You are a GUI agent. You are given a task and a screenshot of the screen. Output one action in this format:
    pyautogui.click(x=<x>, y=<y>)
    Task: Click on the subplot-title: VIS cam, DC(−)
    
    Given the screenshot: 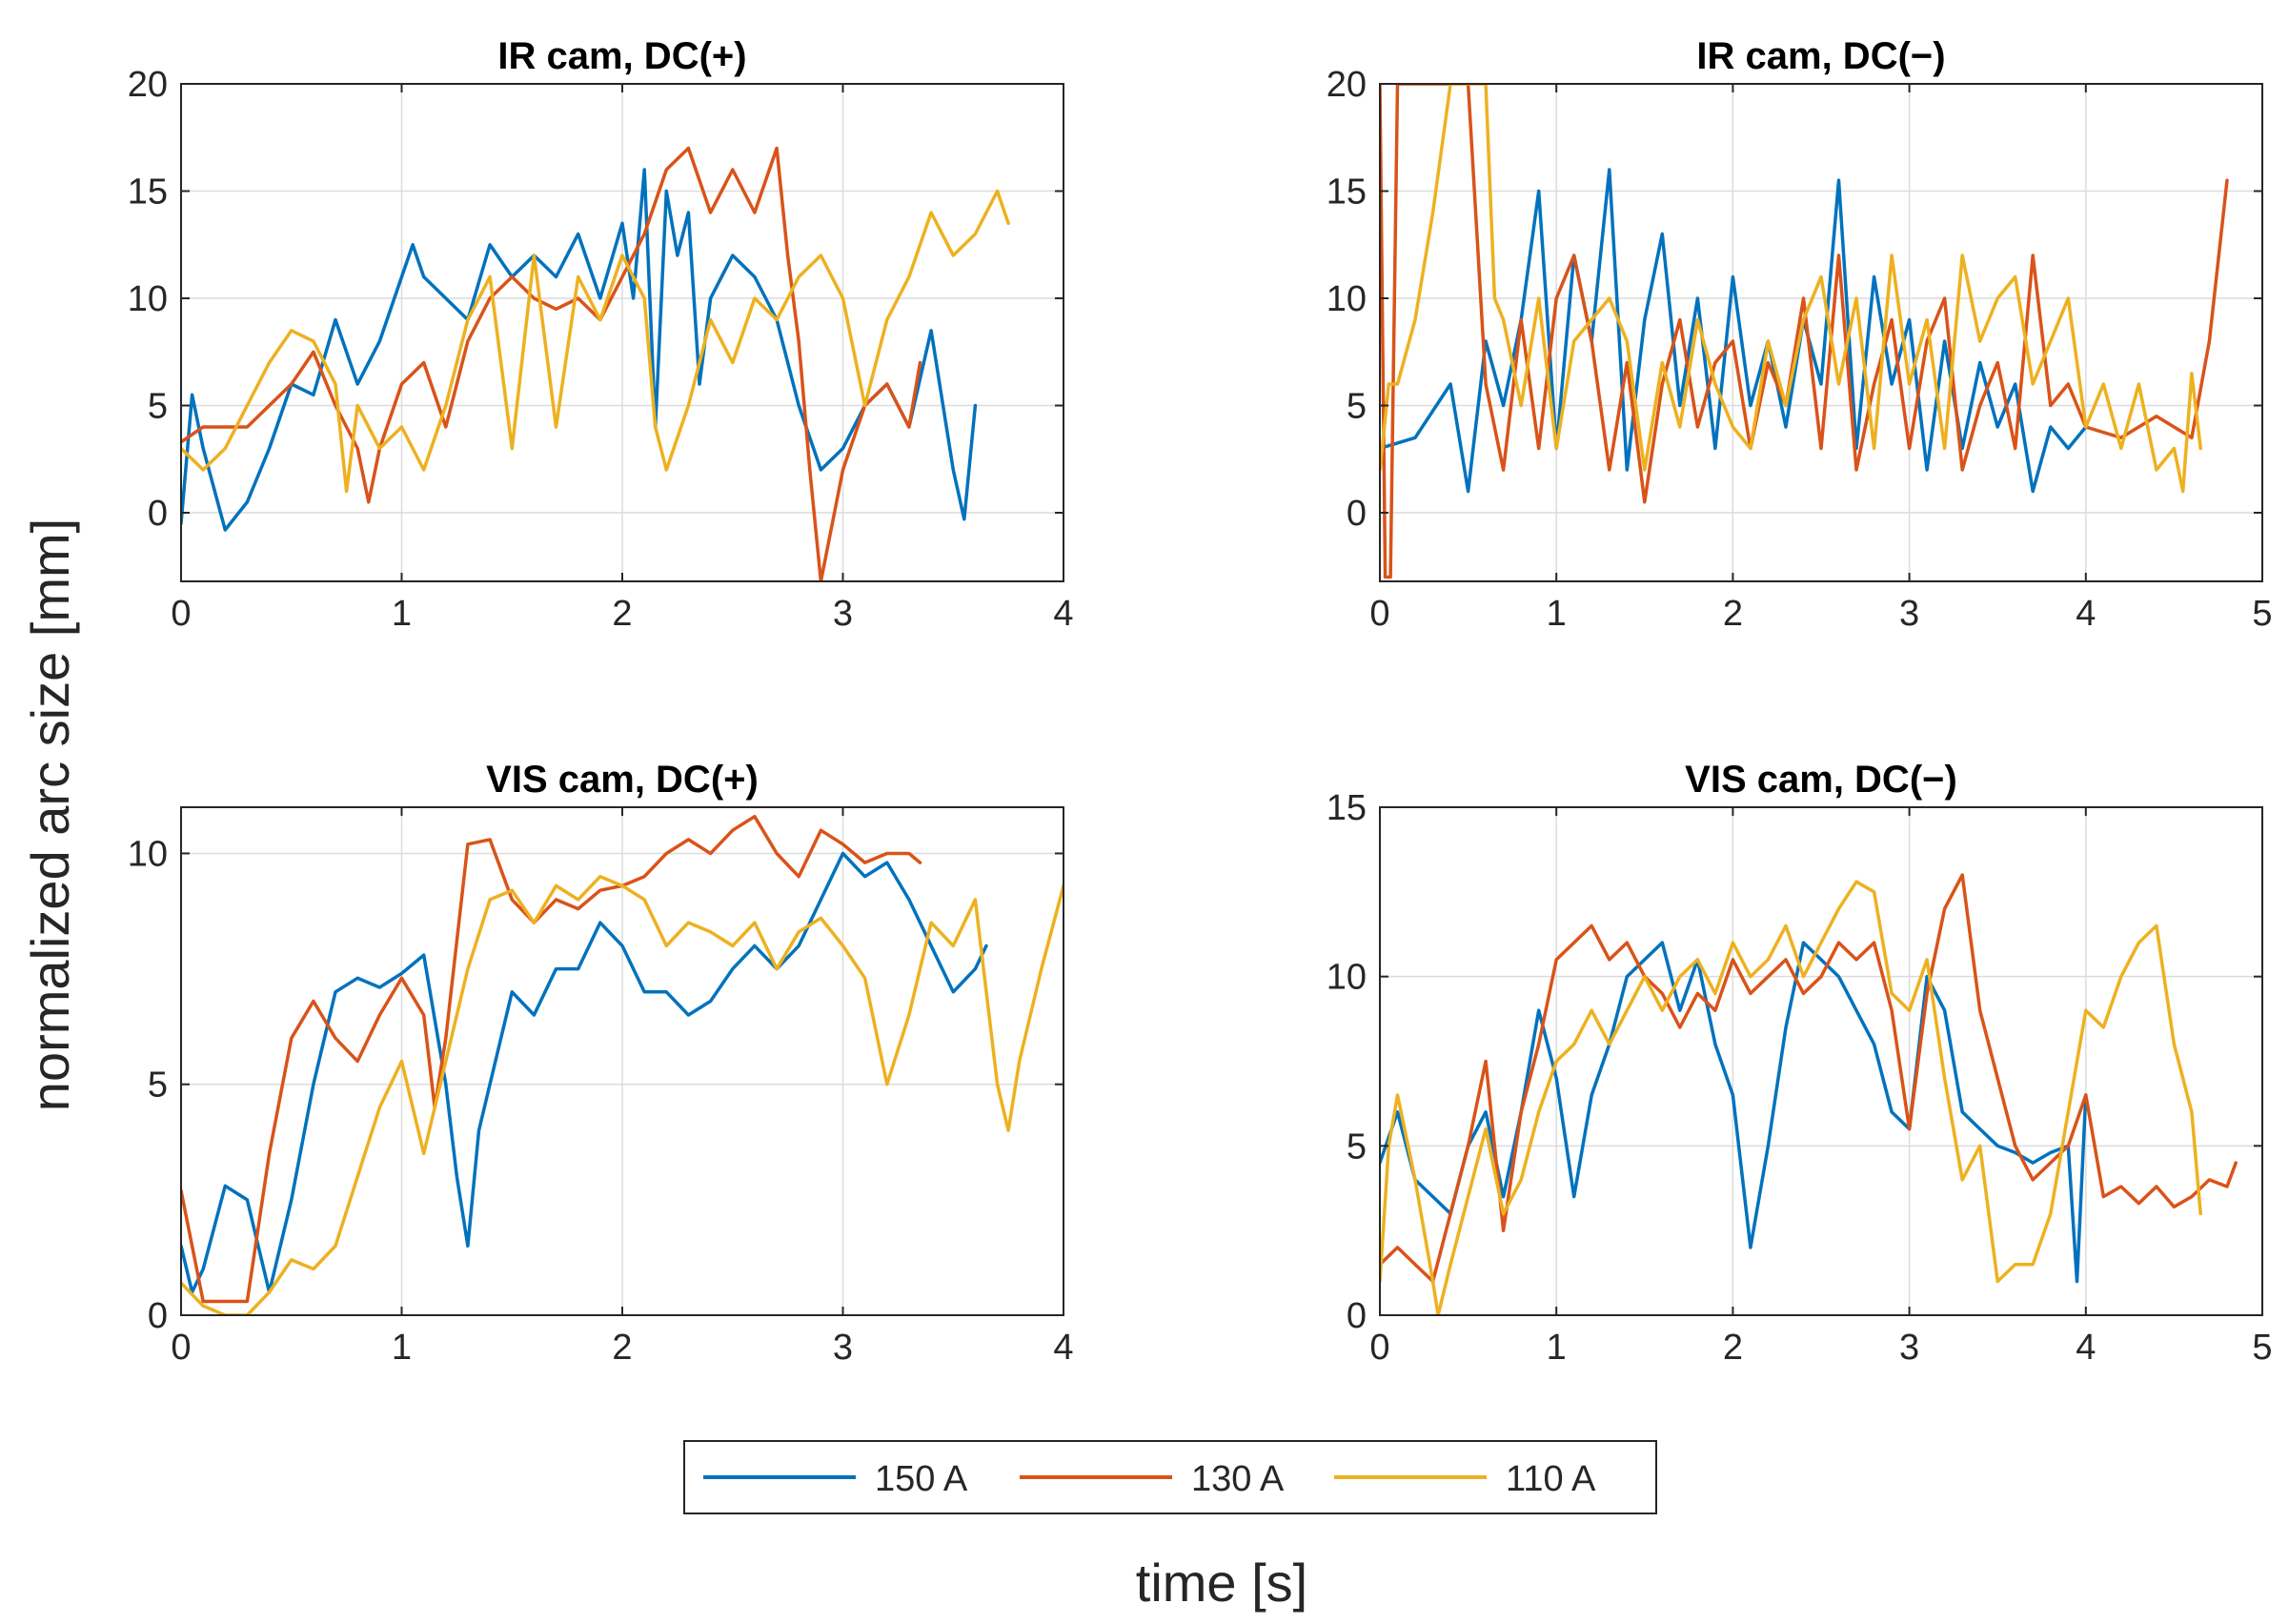 What is the action you would take?
    pyautogui.click(x=1821, y=780)
    